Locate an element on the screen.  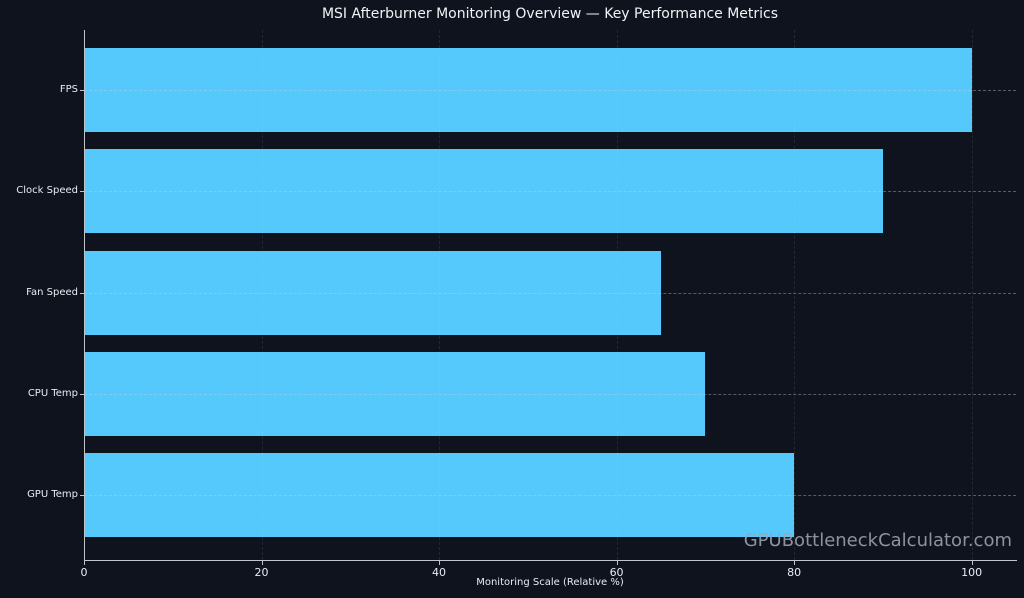
bar-fan-speed is located at coordinates (372, 292).